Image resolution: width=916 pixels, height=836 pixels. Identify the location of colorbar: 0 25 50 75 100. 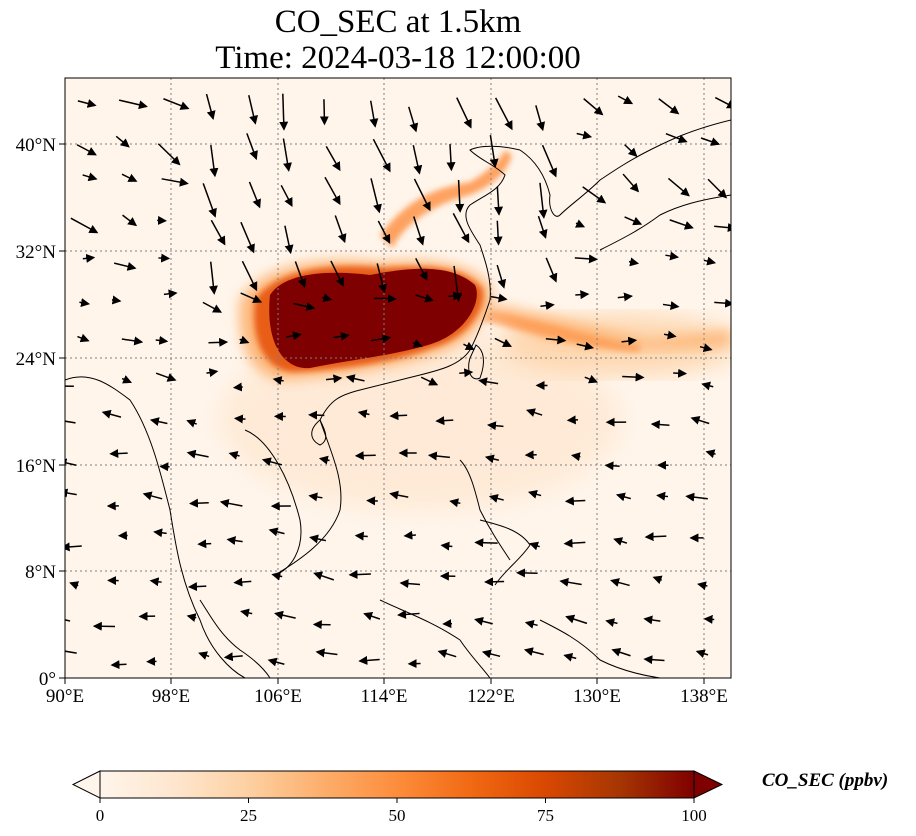
(397, 797).